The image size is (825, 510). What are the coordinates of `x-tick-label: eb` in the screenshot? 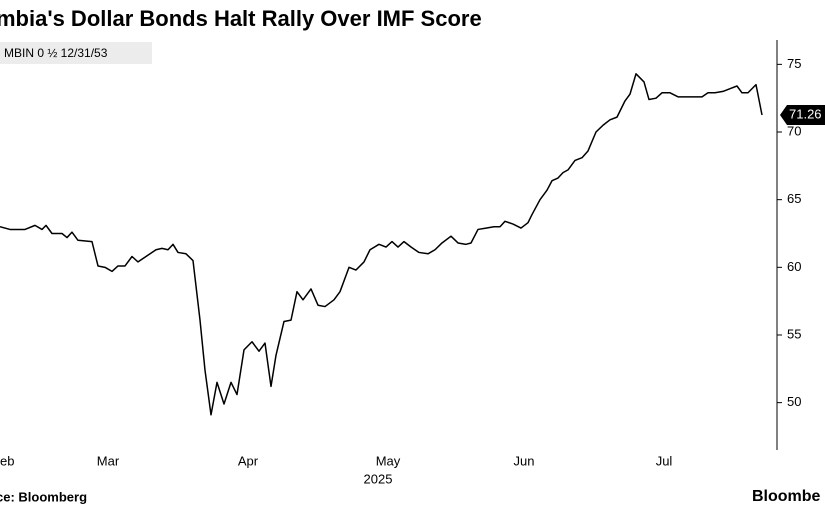 It's located at (7, 460).